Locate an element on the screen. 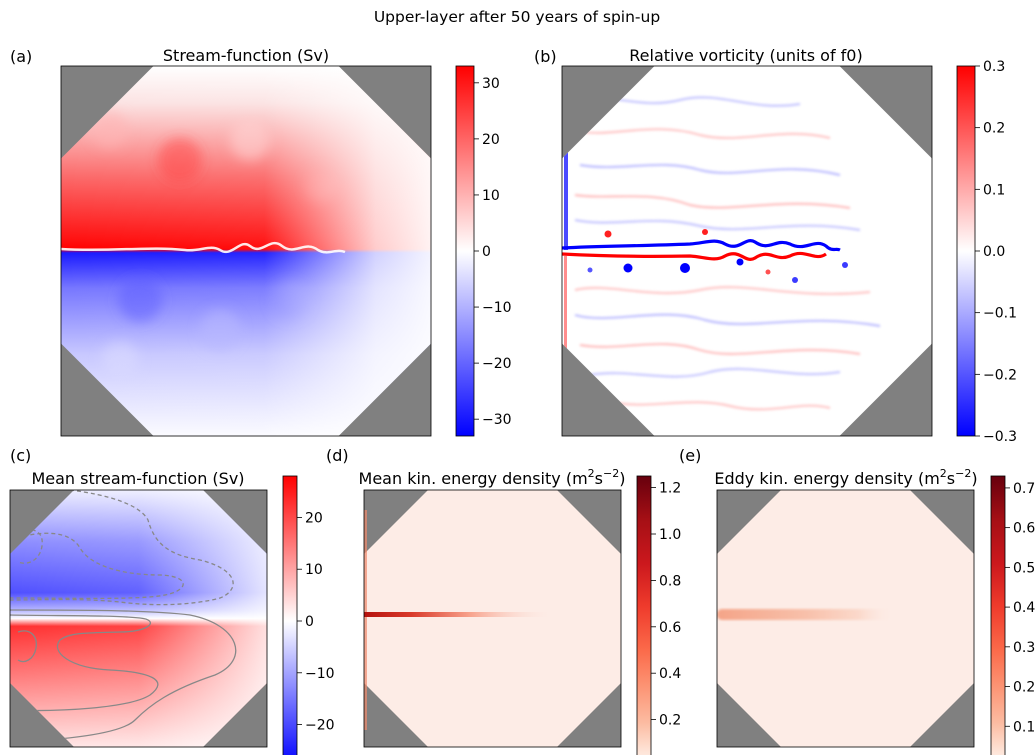  panel-b-colorbar-ticks: 0.3 0.2 0.1 0.0 −0.1 −0.2 −0.3 is located at coordinates (996, 252).